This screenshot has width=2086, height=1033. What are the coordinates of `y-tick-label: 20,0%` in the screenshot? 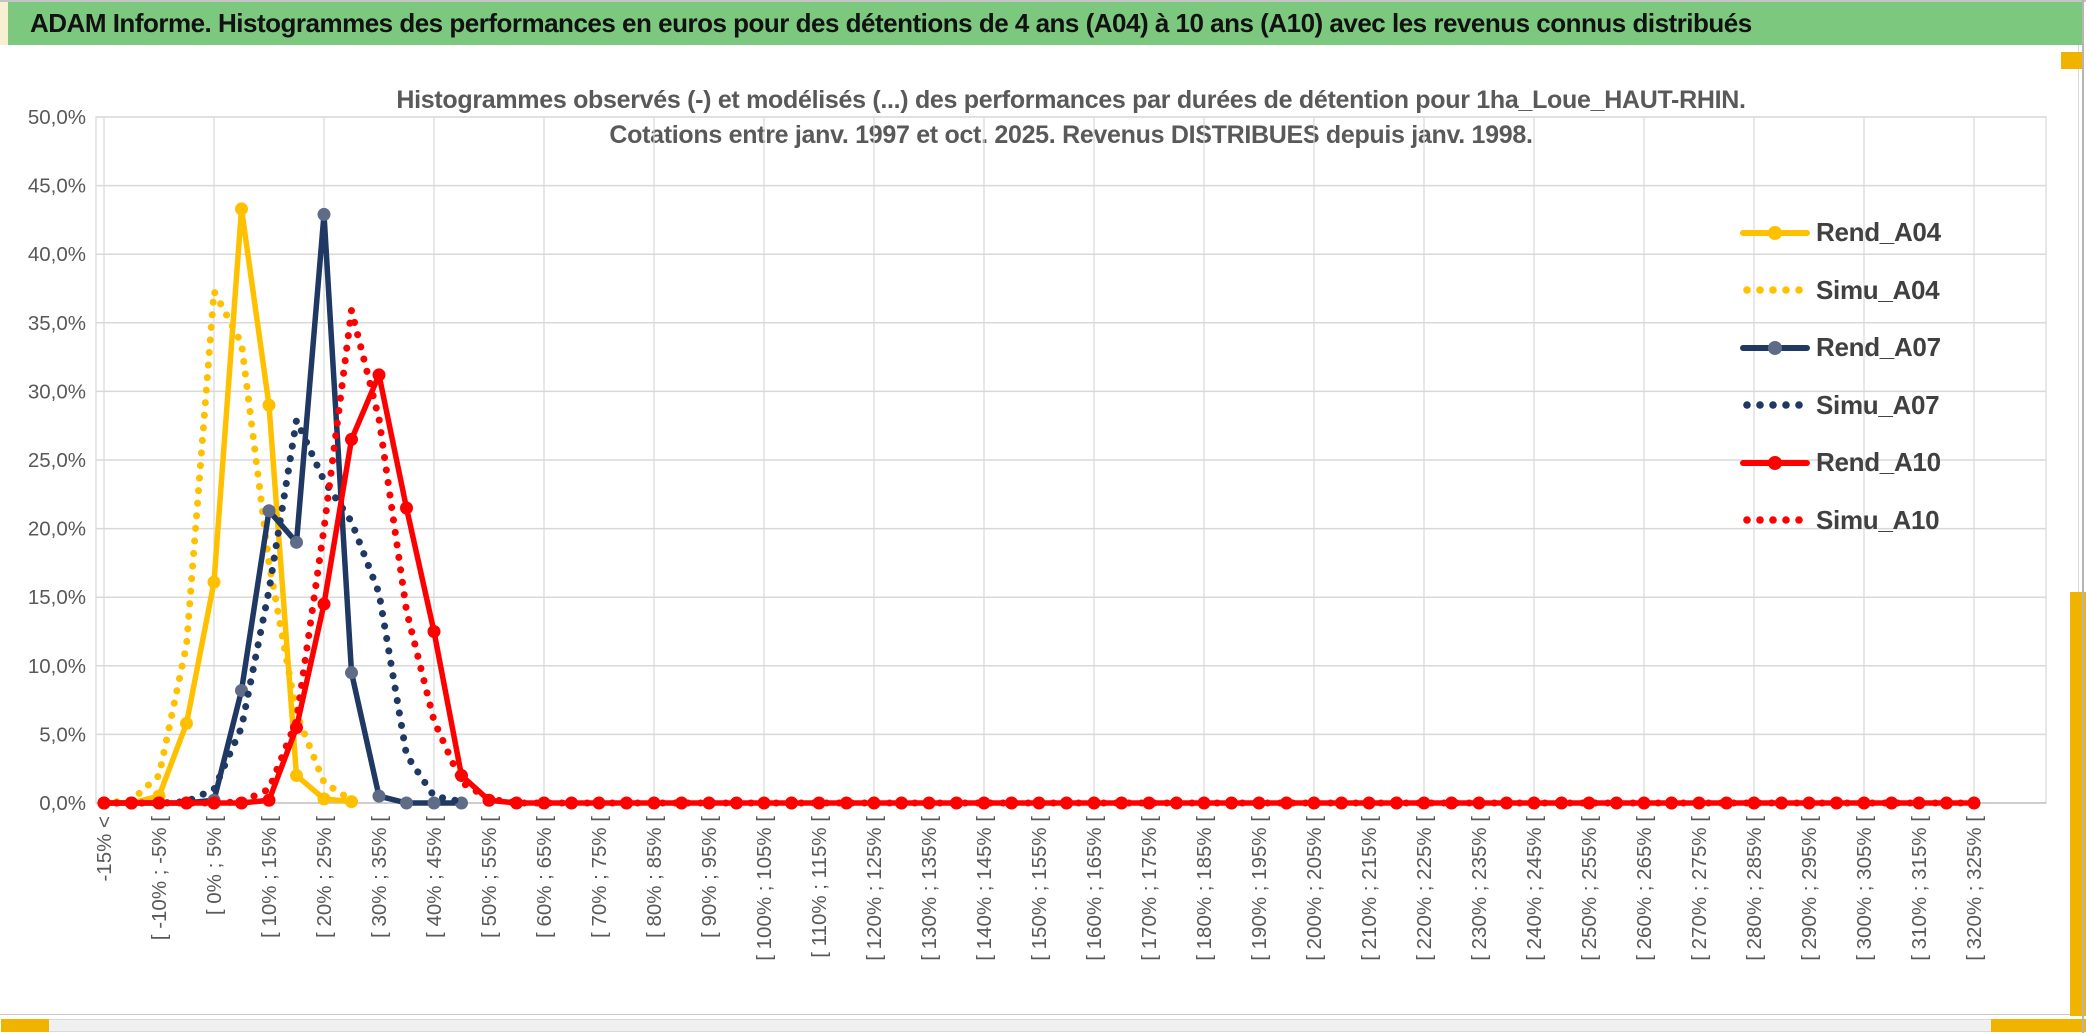 It's located at (57, 529).